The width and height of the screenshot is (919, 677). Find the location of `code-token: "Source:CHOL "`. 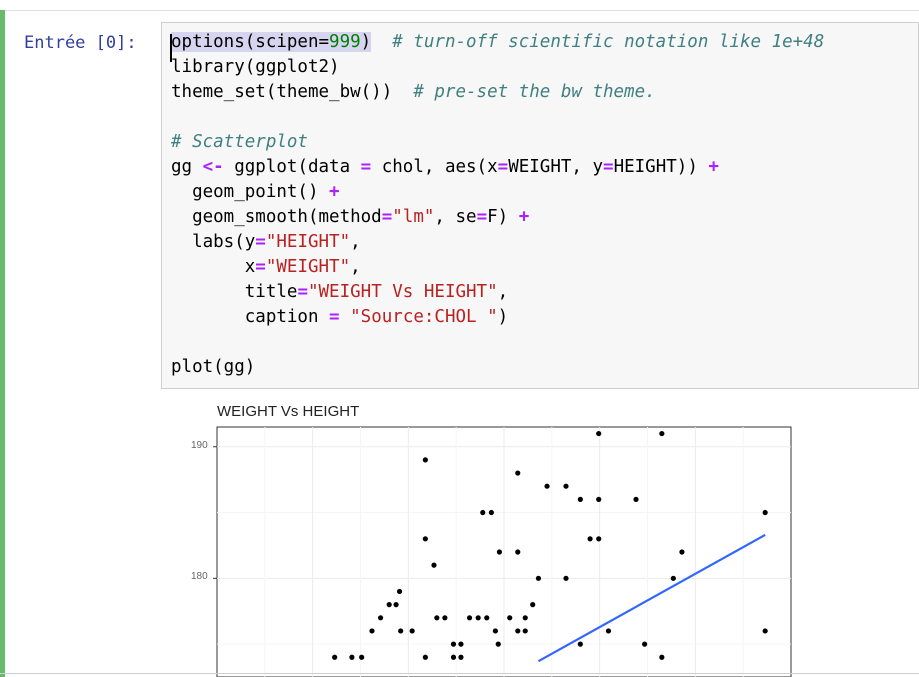

code-token: "Source:CHOL " is located at coordinates (424, 317).